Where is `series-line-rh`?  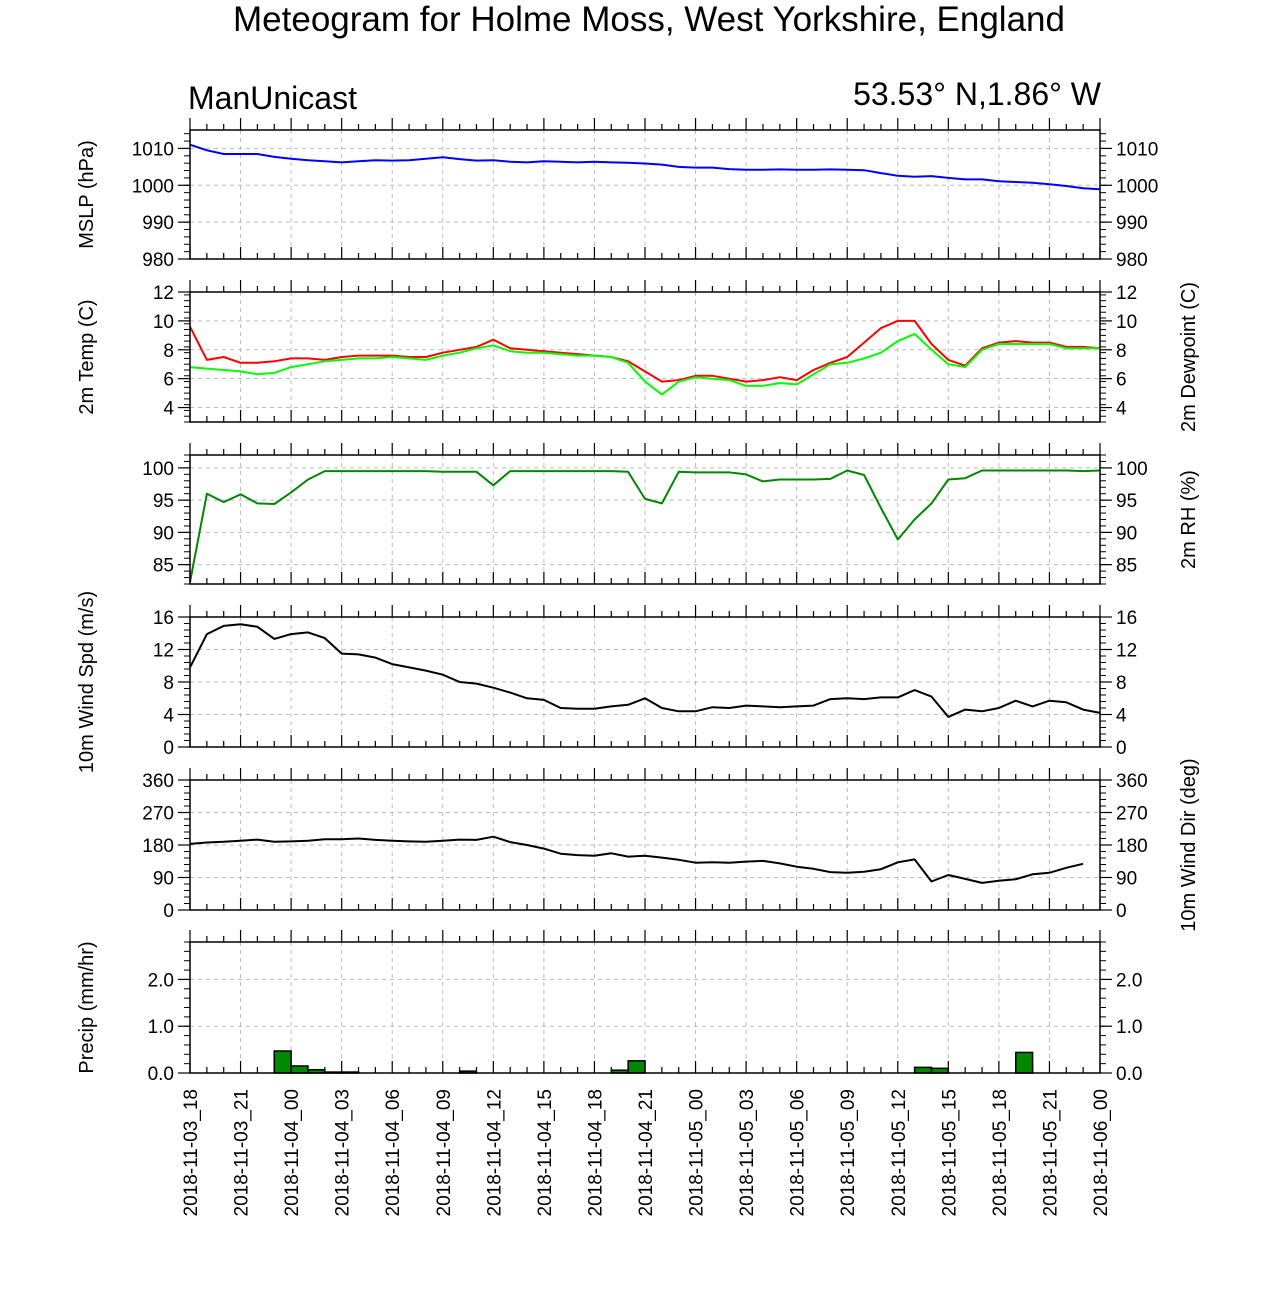
series-line-rh is located at coordinates (645, 526).